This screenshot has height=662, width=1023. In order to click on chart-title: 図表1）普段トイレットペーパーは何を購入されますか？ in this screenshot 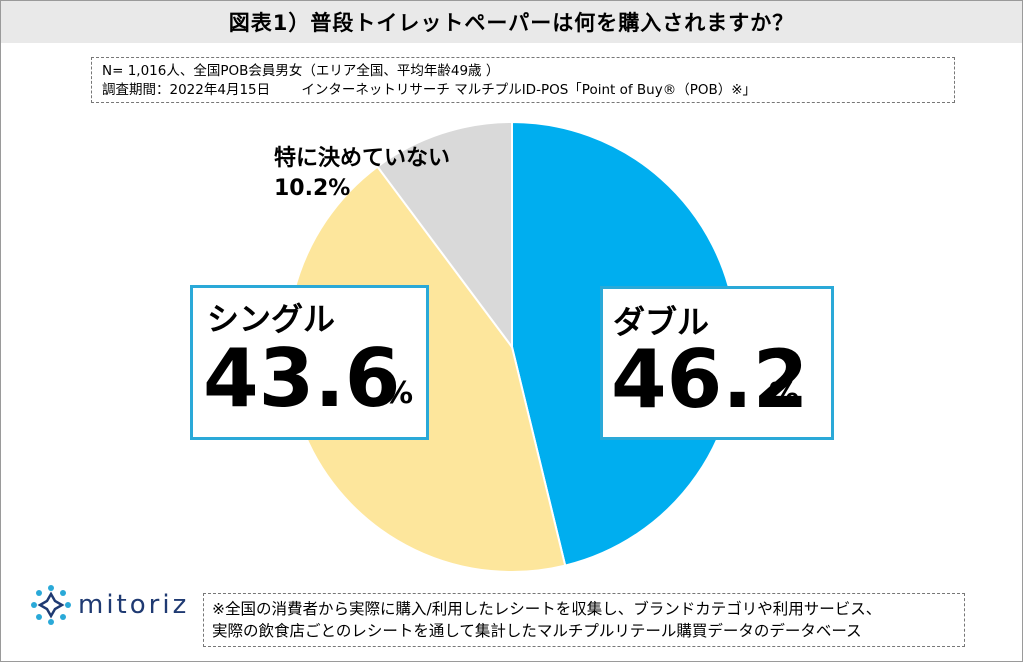, I will do `click(511, 23)`.